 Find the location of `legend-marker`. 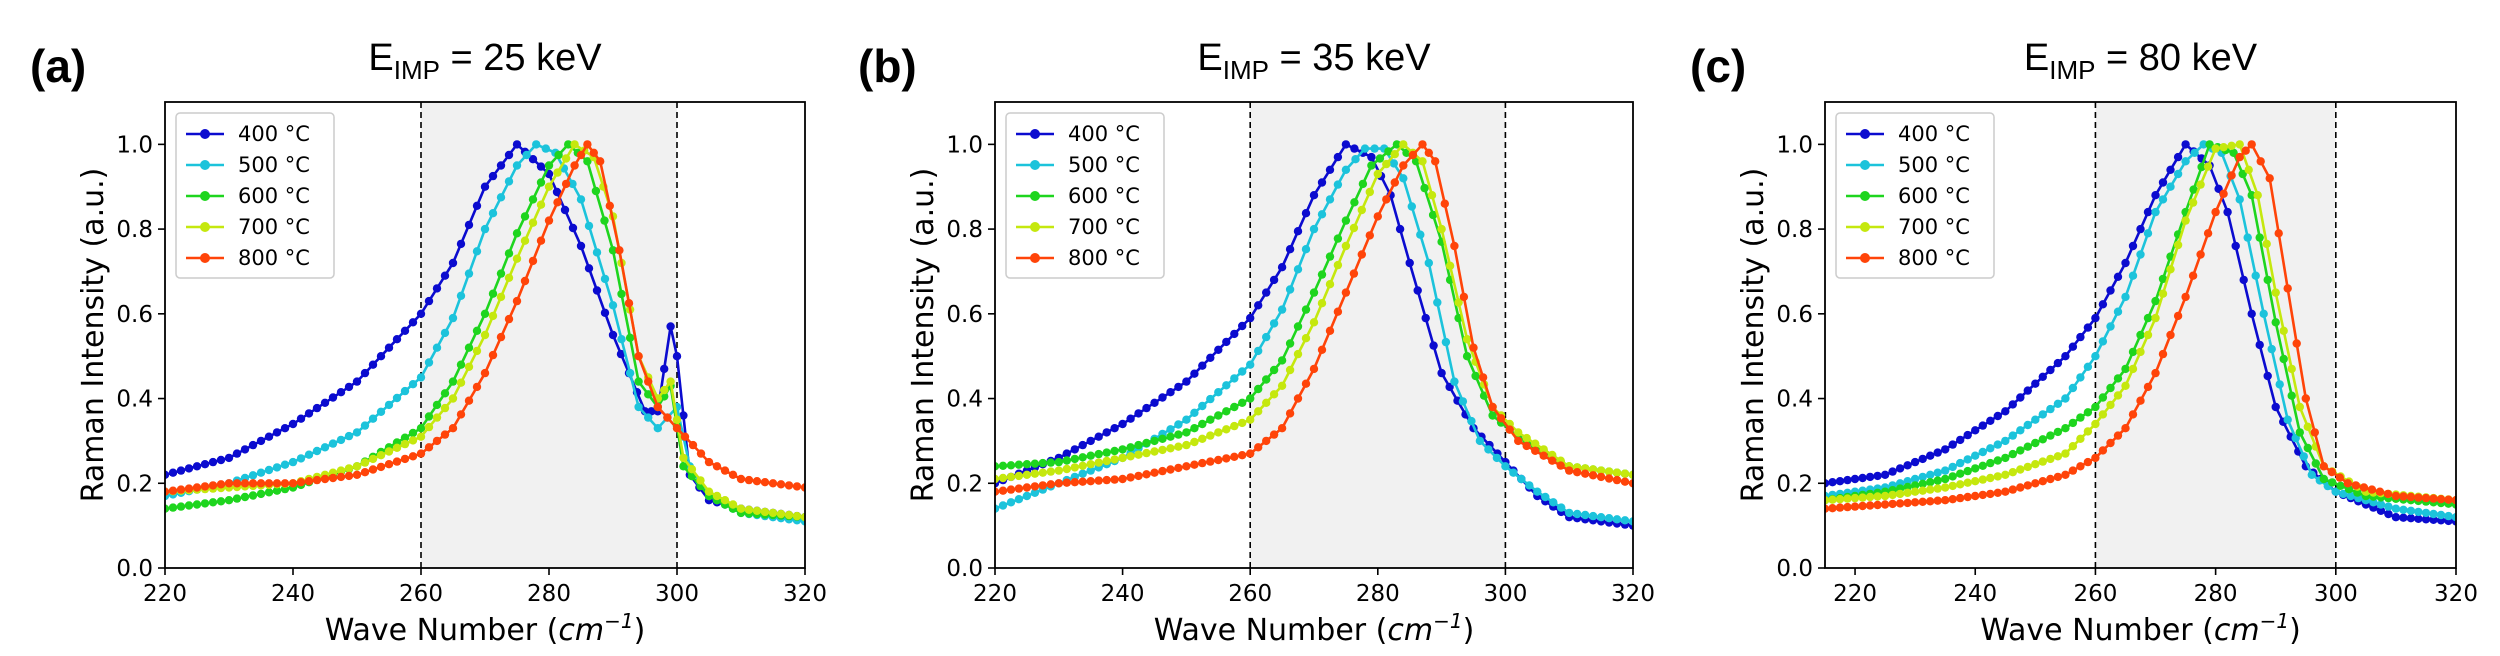

legend-marker is located at coordinates (1865, 165).